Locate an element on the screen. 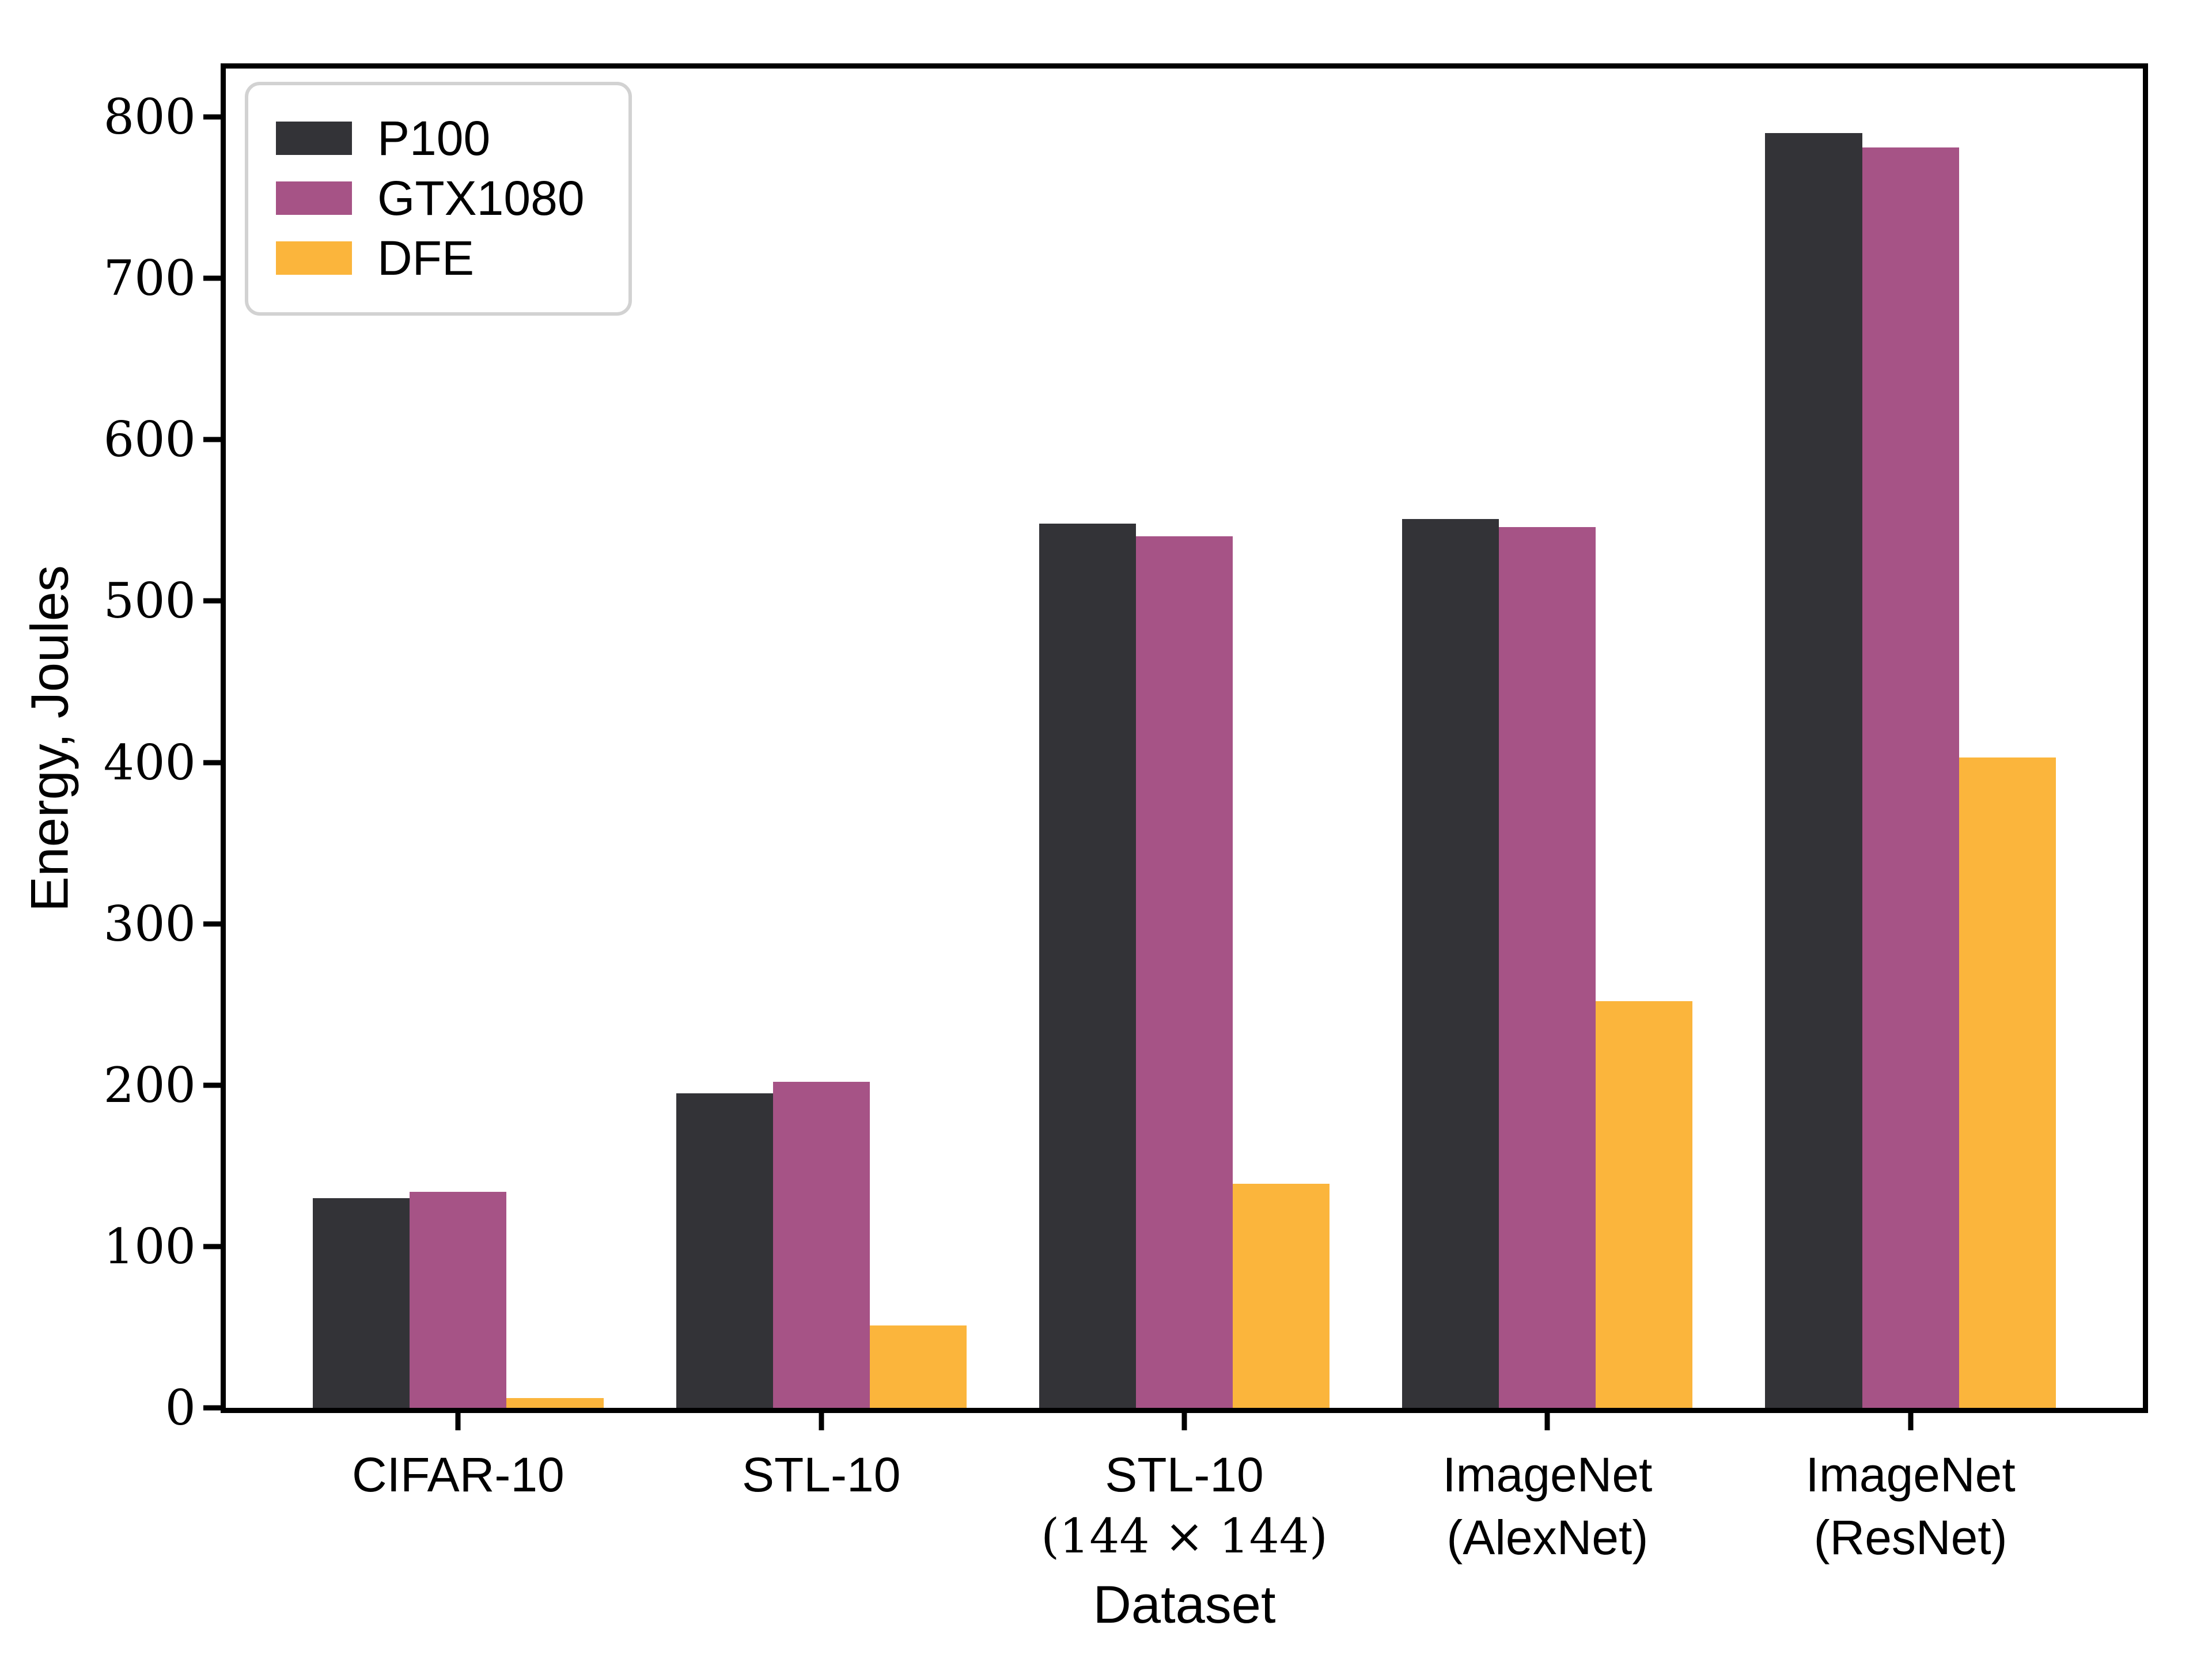 The width and height of the screenshot is (2212, 1659). x-tick-label-line2: (144 × 144) is located at coordinates (1184, 1537).